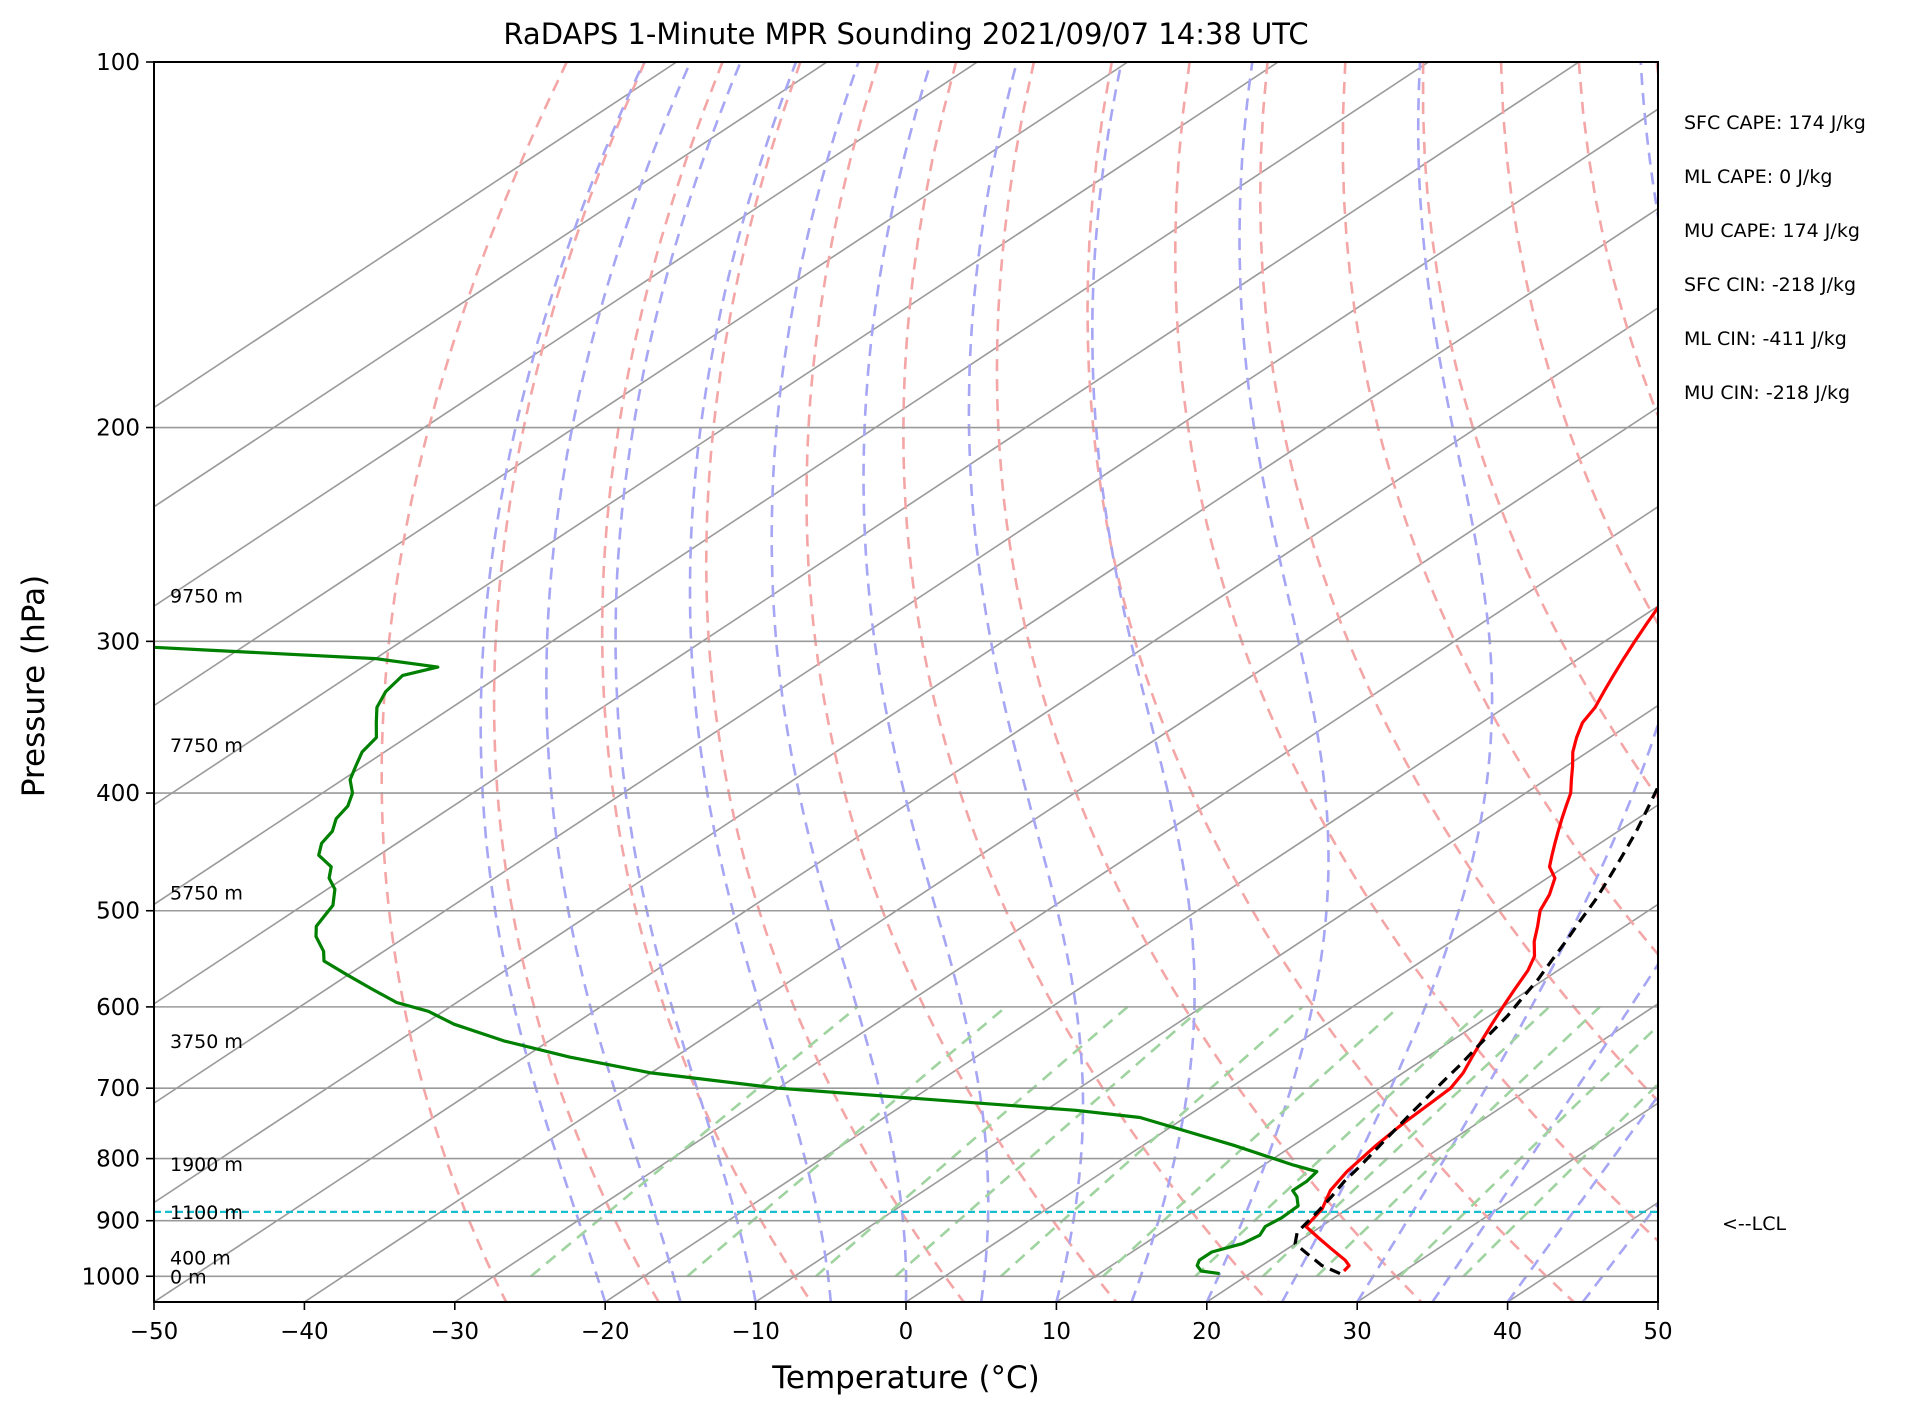 The image size is (1911, 1406). I want to click on stat-annotation: SFC CIN: -218 J/kg, so click(1770, 285).